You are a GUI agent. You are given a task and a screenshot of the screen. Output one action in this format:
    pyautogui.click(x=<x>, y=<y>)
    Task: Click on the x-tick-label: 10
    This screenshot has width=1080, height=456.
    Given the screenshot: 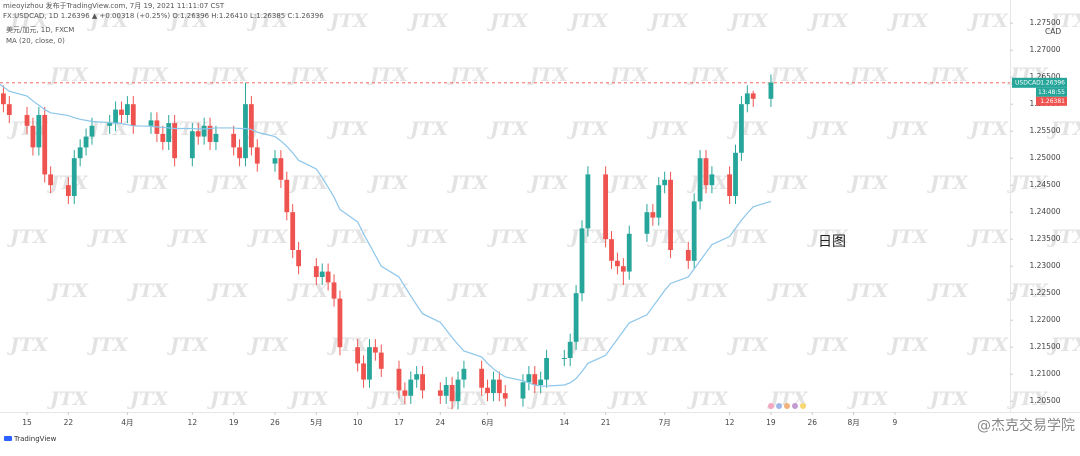 What is the action you would take?
    pyautogui.click(x=358, y=422)
    